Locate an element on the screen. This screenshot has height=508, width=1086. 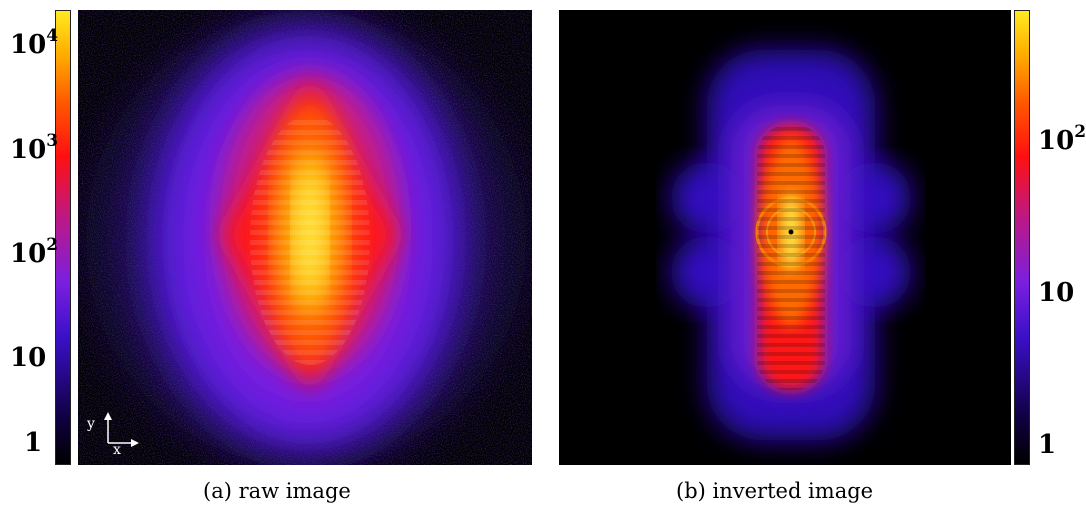
colorbar-left-tick-1e4: 10⁴ is located at coordinates (34, 43).